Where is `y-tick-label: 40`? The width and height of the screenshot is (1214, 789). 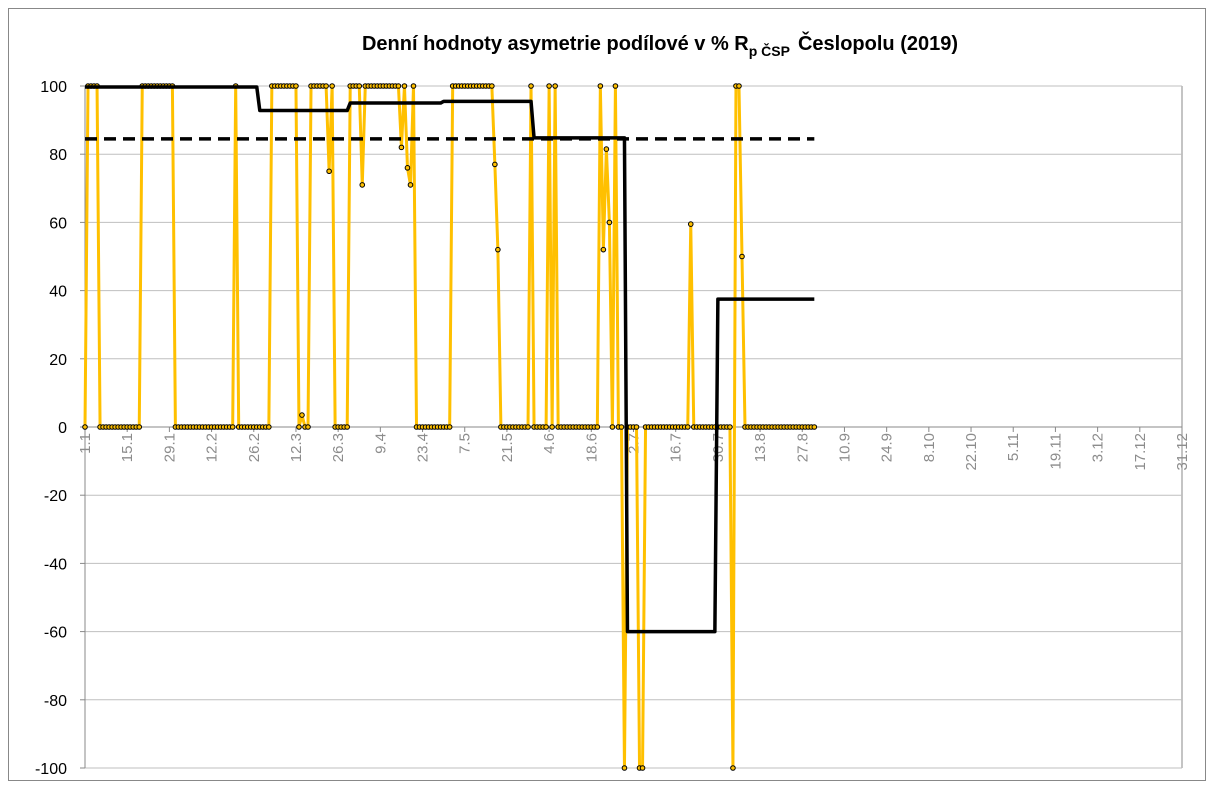
y-tick-label: 40 is located at coordinates (58, 292).